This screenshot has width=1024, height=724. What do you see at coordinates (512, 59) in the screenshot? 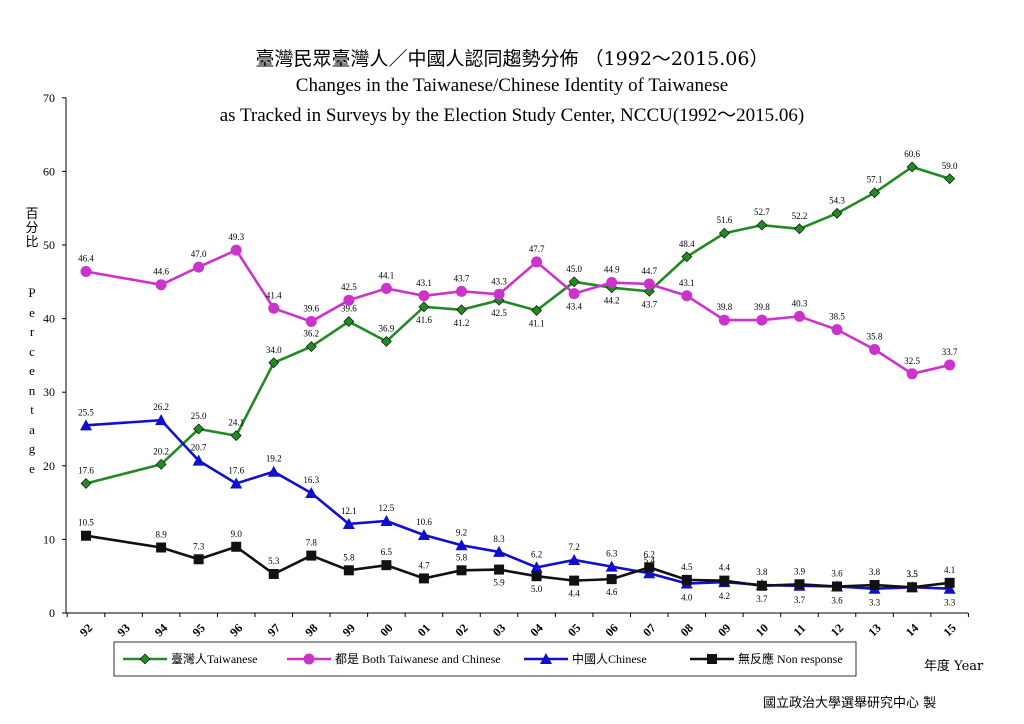
I see `chart-title-zh: 臺灣民眾臺灣人／中國人認同趨勢分佈 （1992～2015.06）` at bounding box center [512, 59].